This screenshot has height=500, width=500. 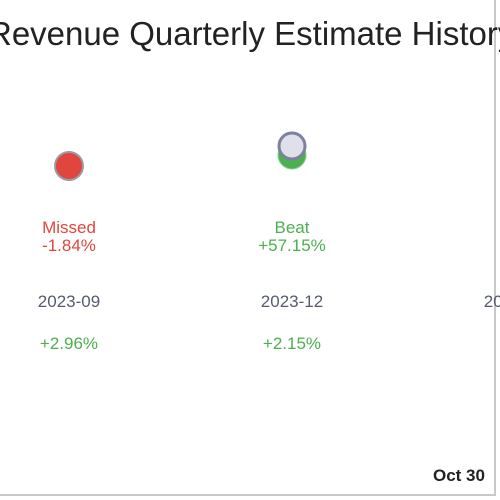 I want to click on footer-date: Oct 30, so click(x=459, y=475).